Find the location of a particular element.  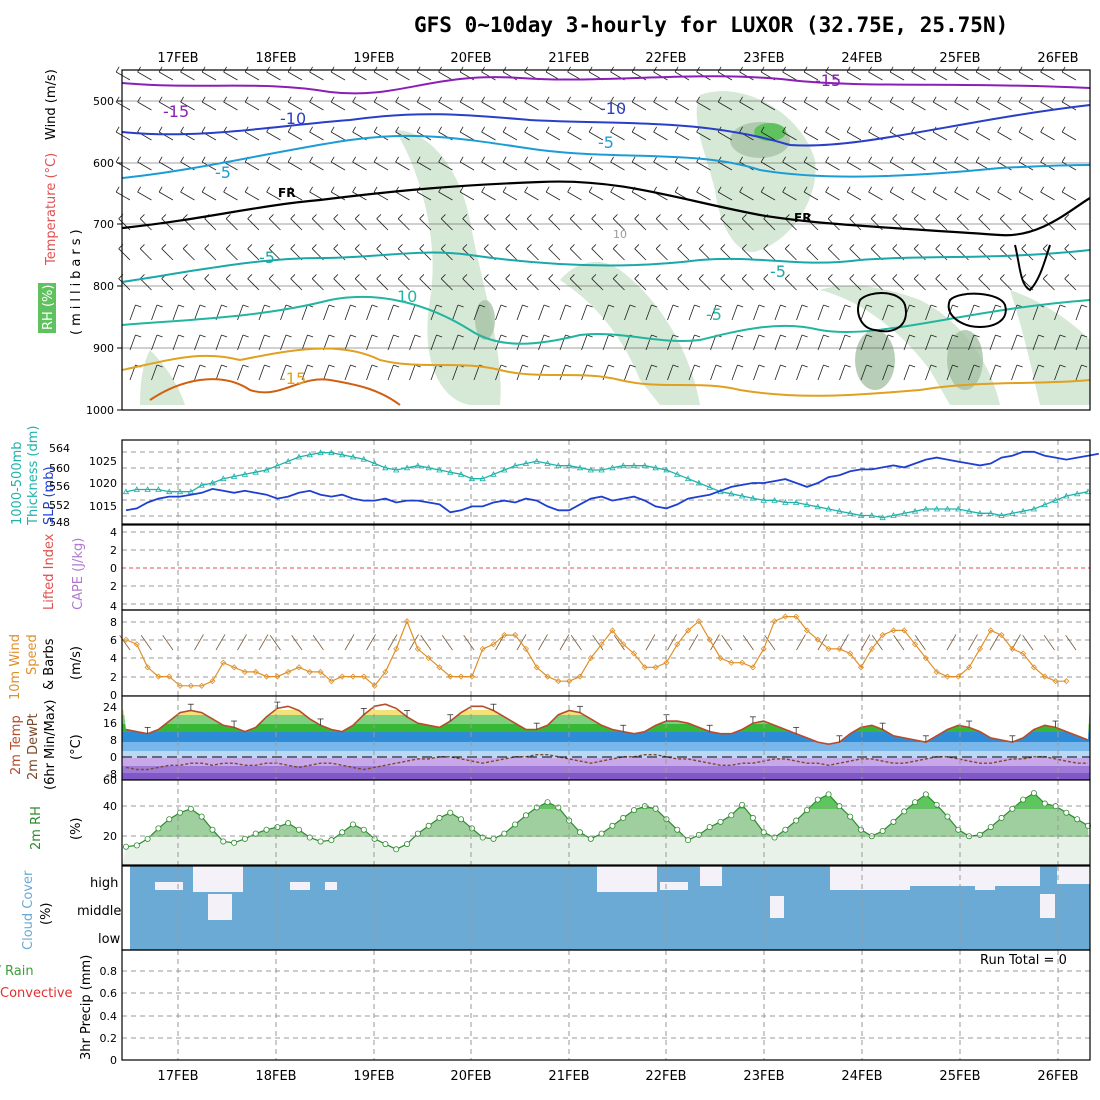

tick-label: 1000 is located at coordinates (100, 410).